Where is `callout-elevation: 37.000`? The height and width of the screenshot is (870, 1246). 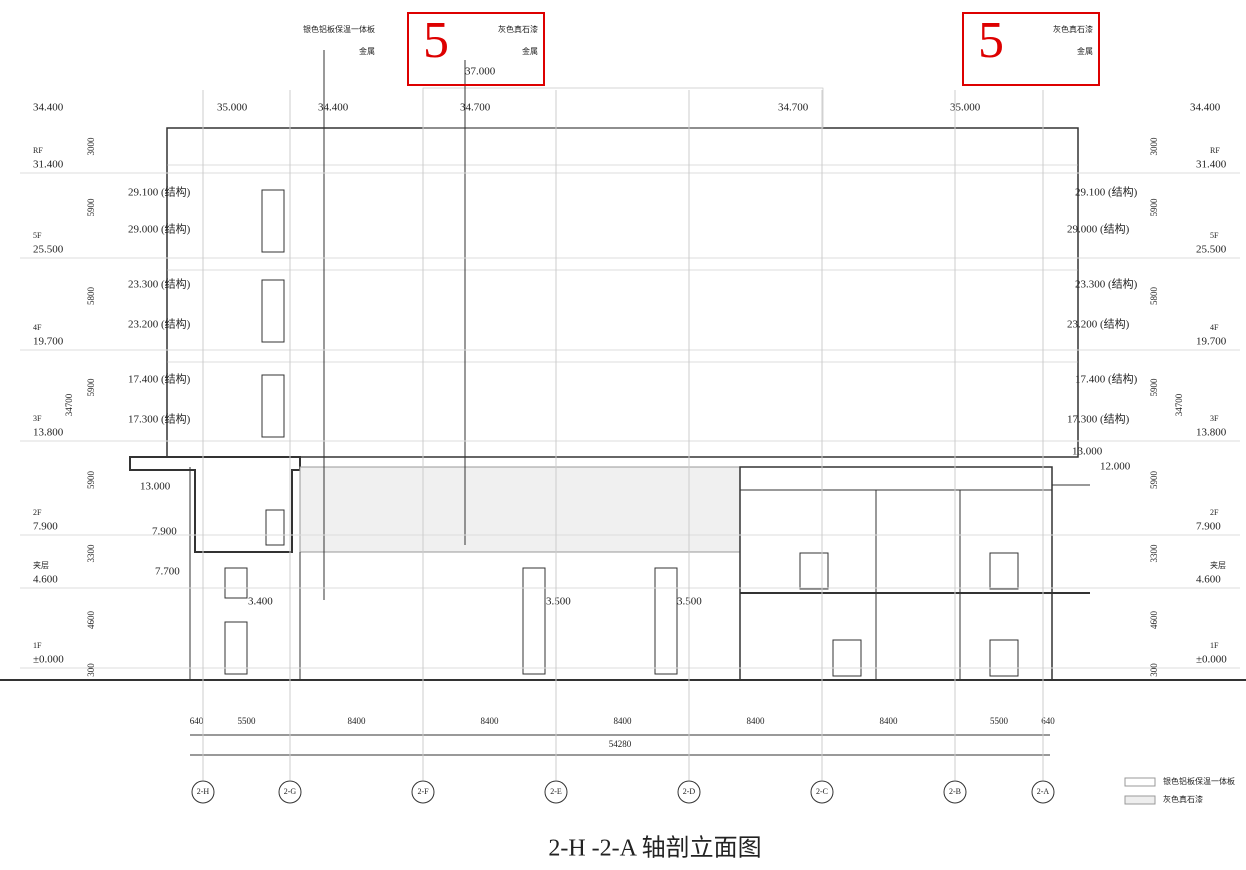 callout-elevation: 37.000 is located at coordinates (480, 72).